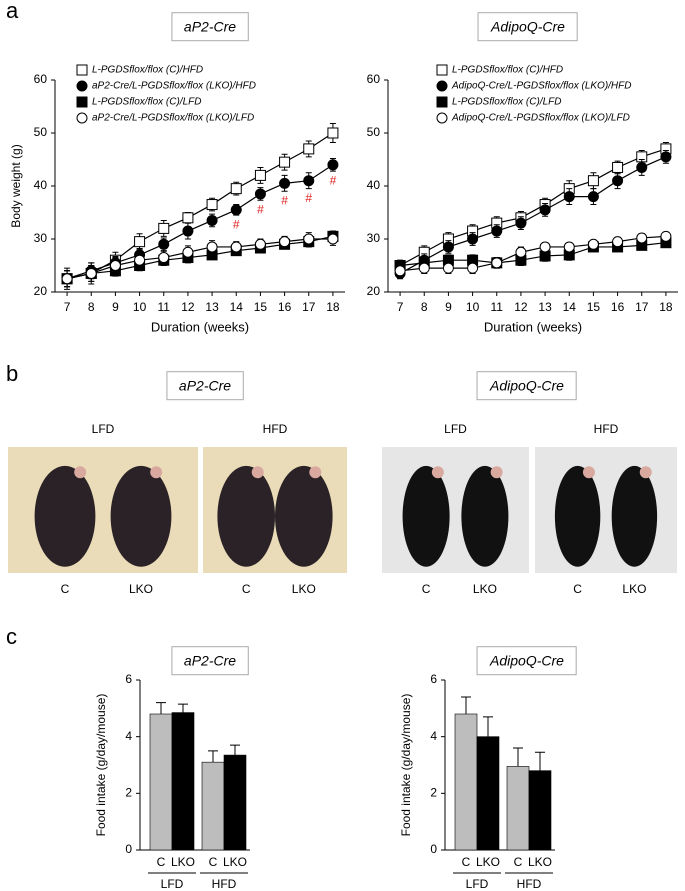 Image resolution: width=685 pixels, height=891 pixels. What do you see at coordinates (200, 326) in the screenshot?
I see `x-axis-label: Duration (weeks)` at bounding box center [200, 326].